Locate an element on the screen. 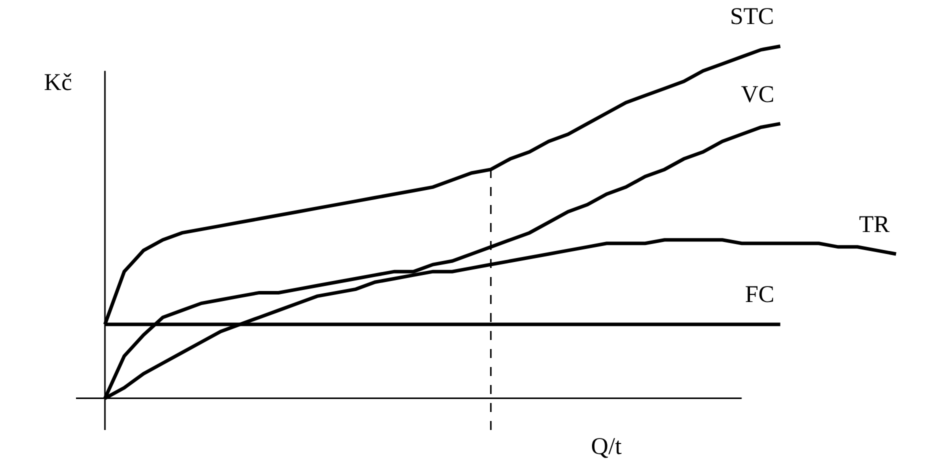  x-axis-title: Q/t is located at coordinates (606, 447).